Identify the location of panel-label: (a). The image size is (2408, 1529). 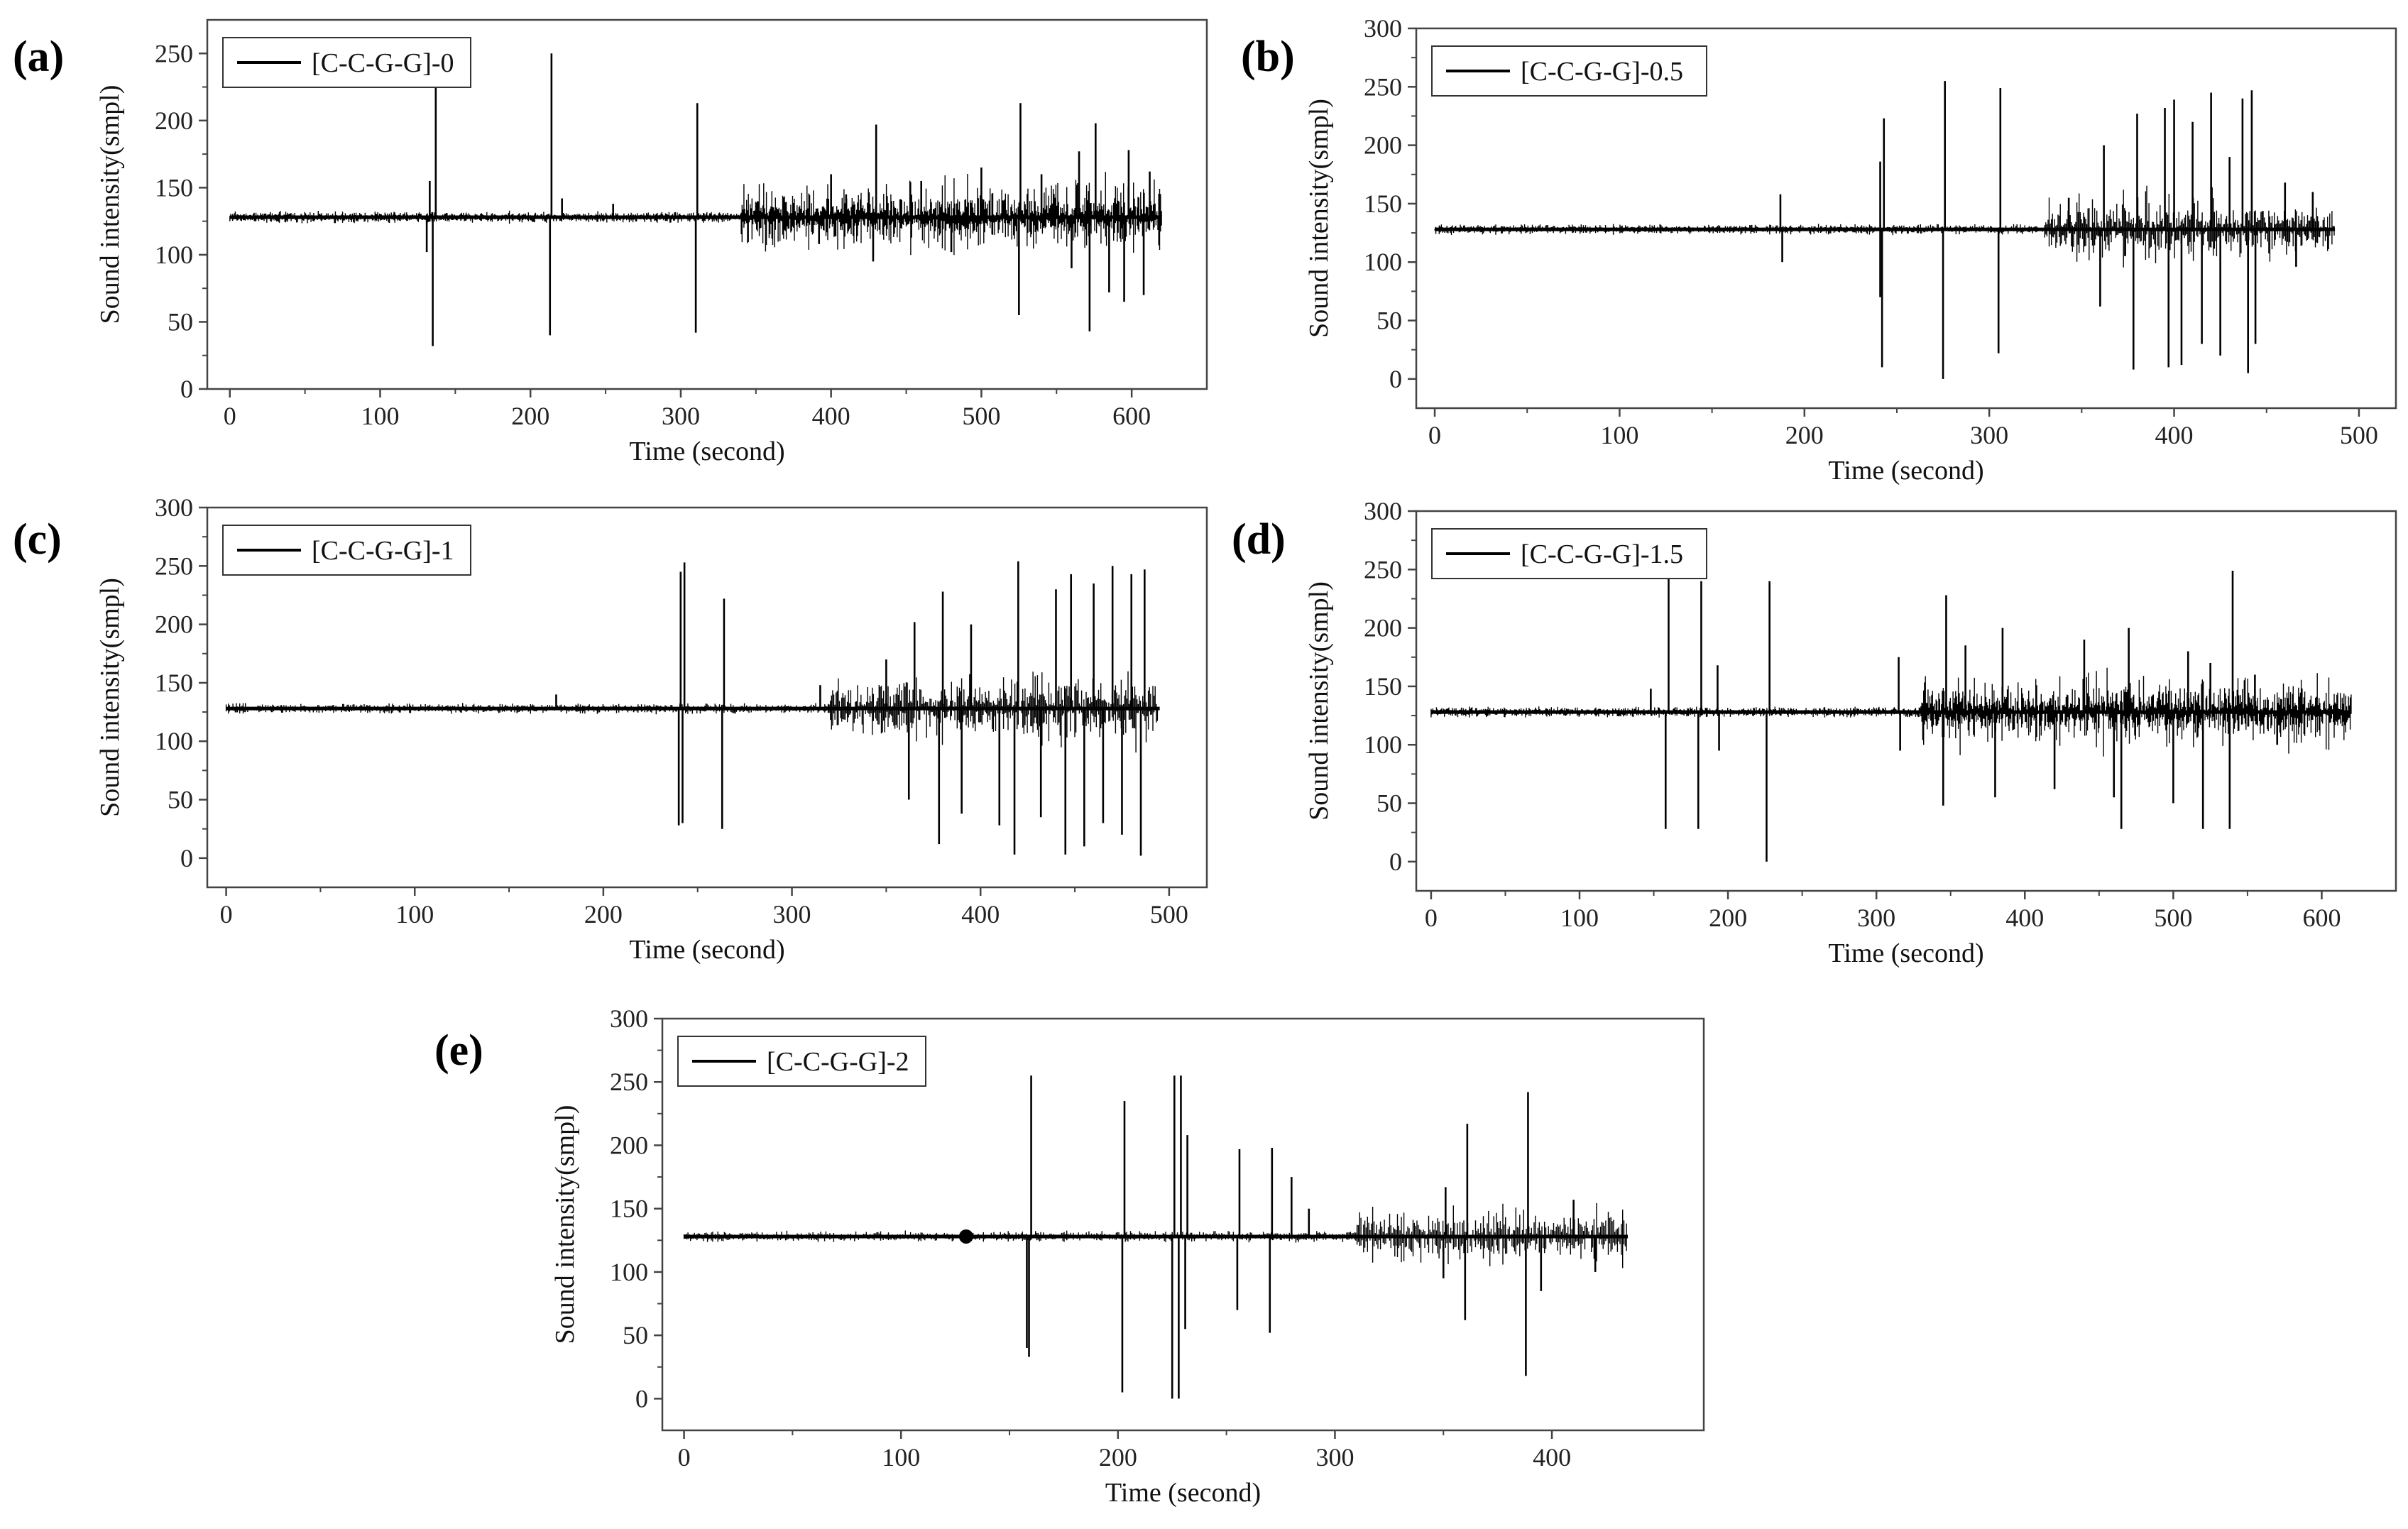
(38, 57).